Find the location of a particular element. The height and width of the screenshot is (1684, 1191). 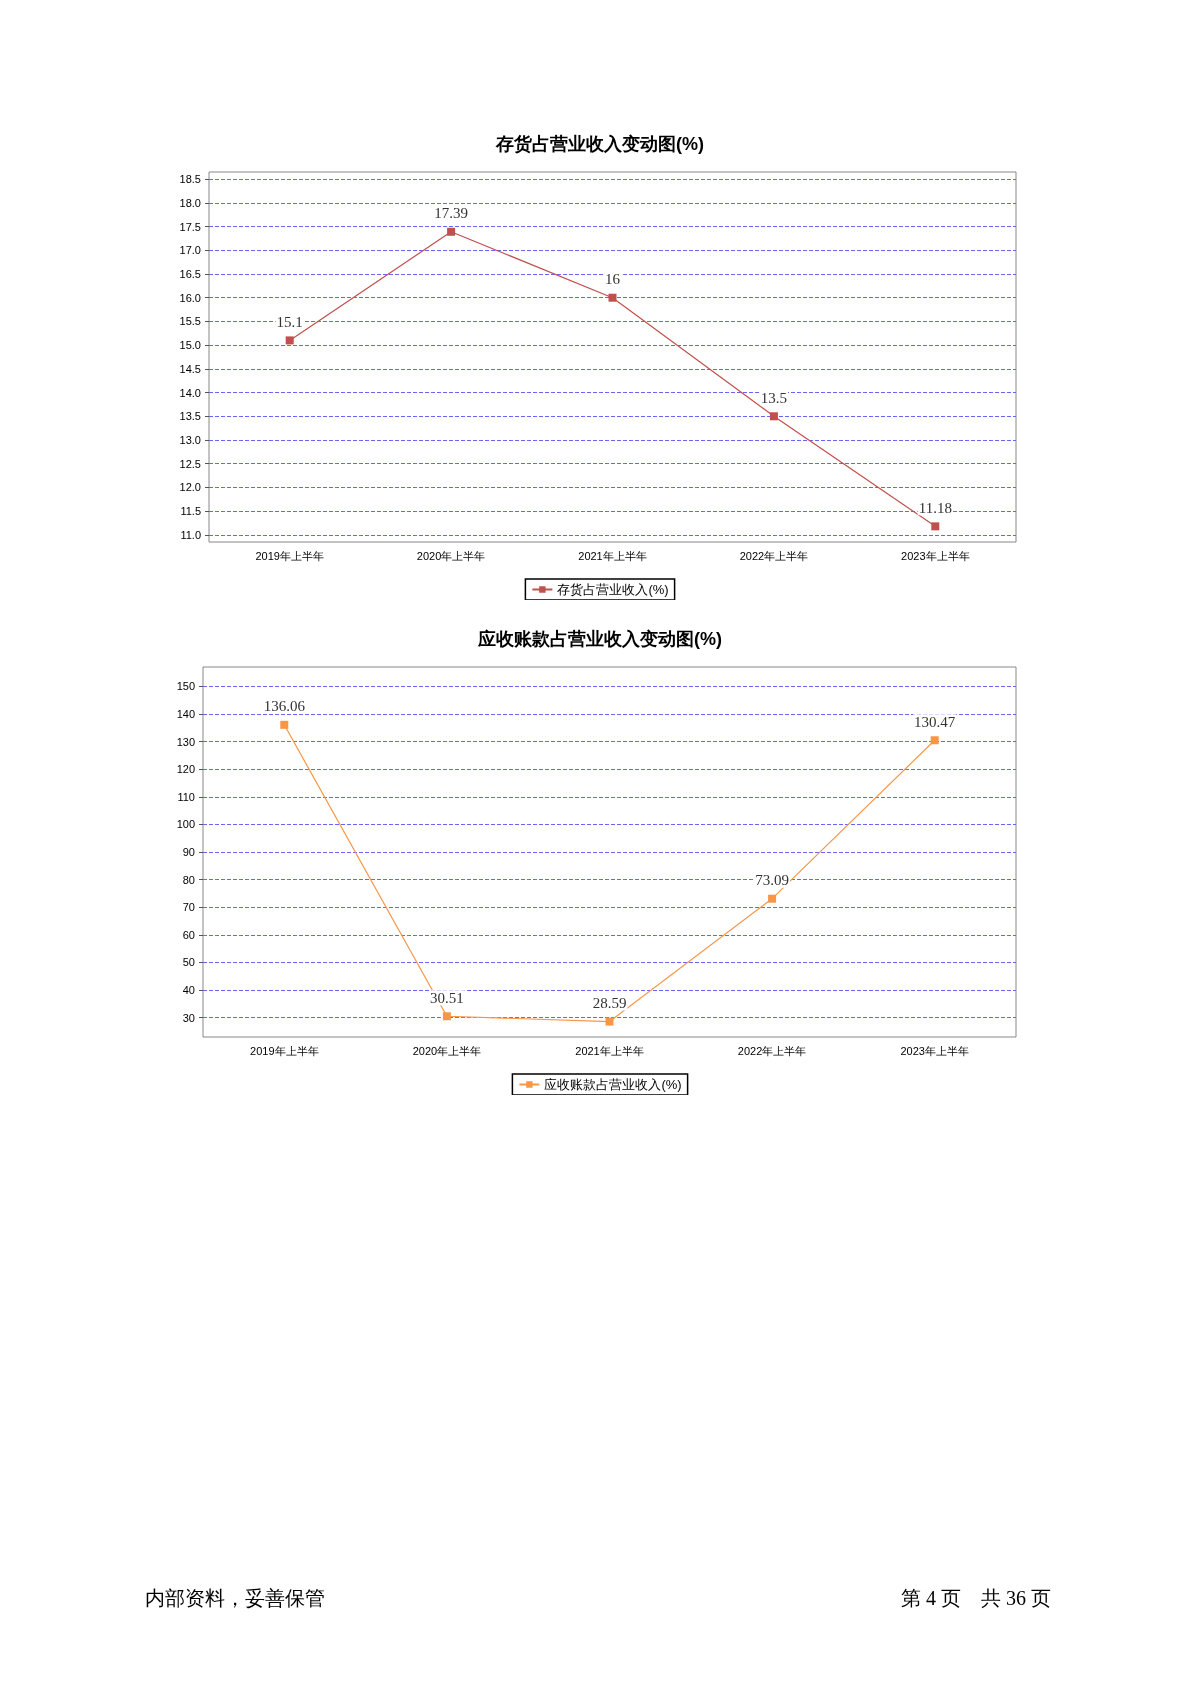

y-tick-label: 14.5 is located at coordinates (190, 368).